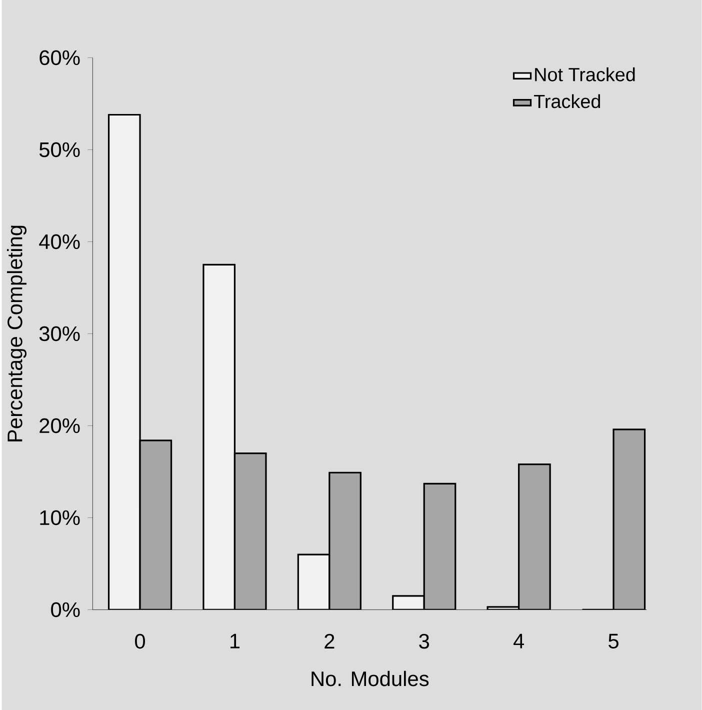 This screenshot has width=702, height=710. I want to click on y-tick-label: 0%, so click(65, 610).